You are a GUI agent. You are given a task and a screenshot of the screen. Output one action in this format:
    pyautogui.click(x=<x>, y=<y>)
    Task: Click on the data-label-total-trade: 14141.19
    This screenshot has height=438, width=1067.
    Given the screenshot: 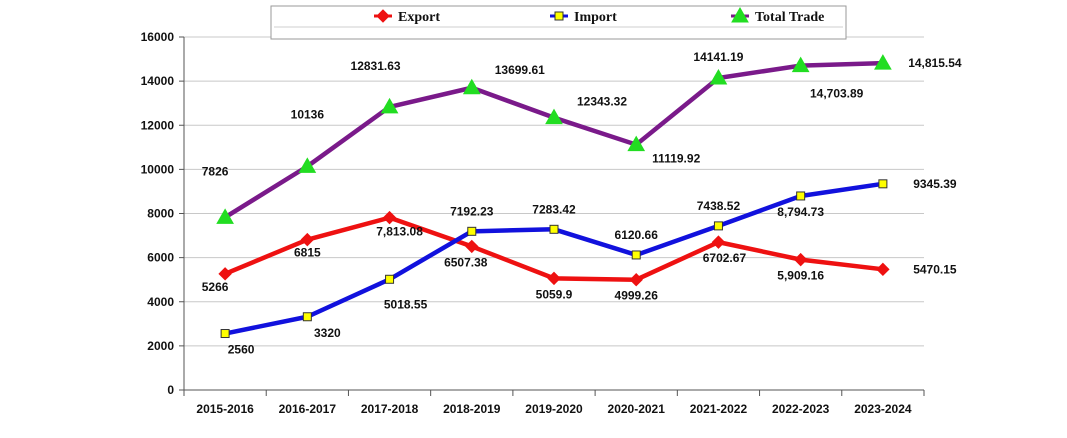 What is the action you would take?
    pyautogui.click(x=718, y=57)
    